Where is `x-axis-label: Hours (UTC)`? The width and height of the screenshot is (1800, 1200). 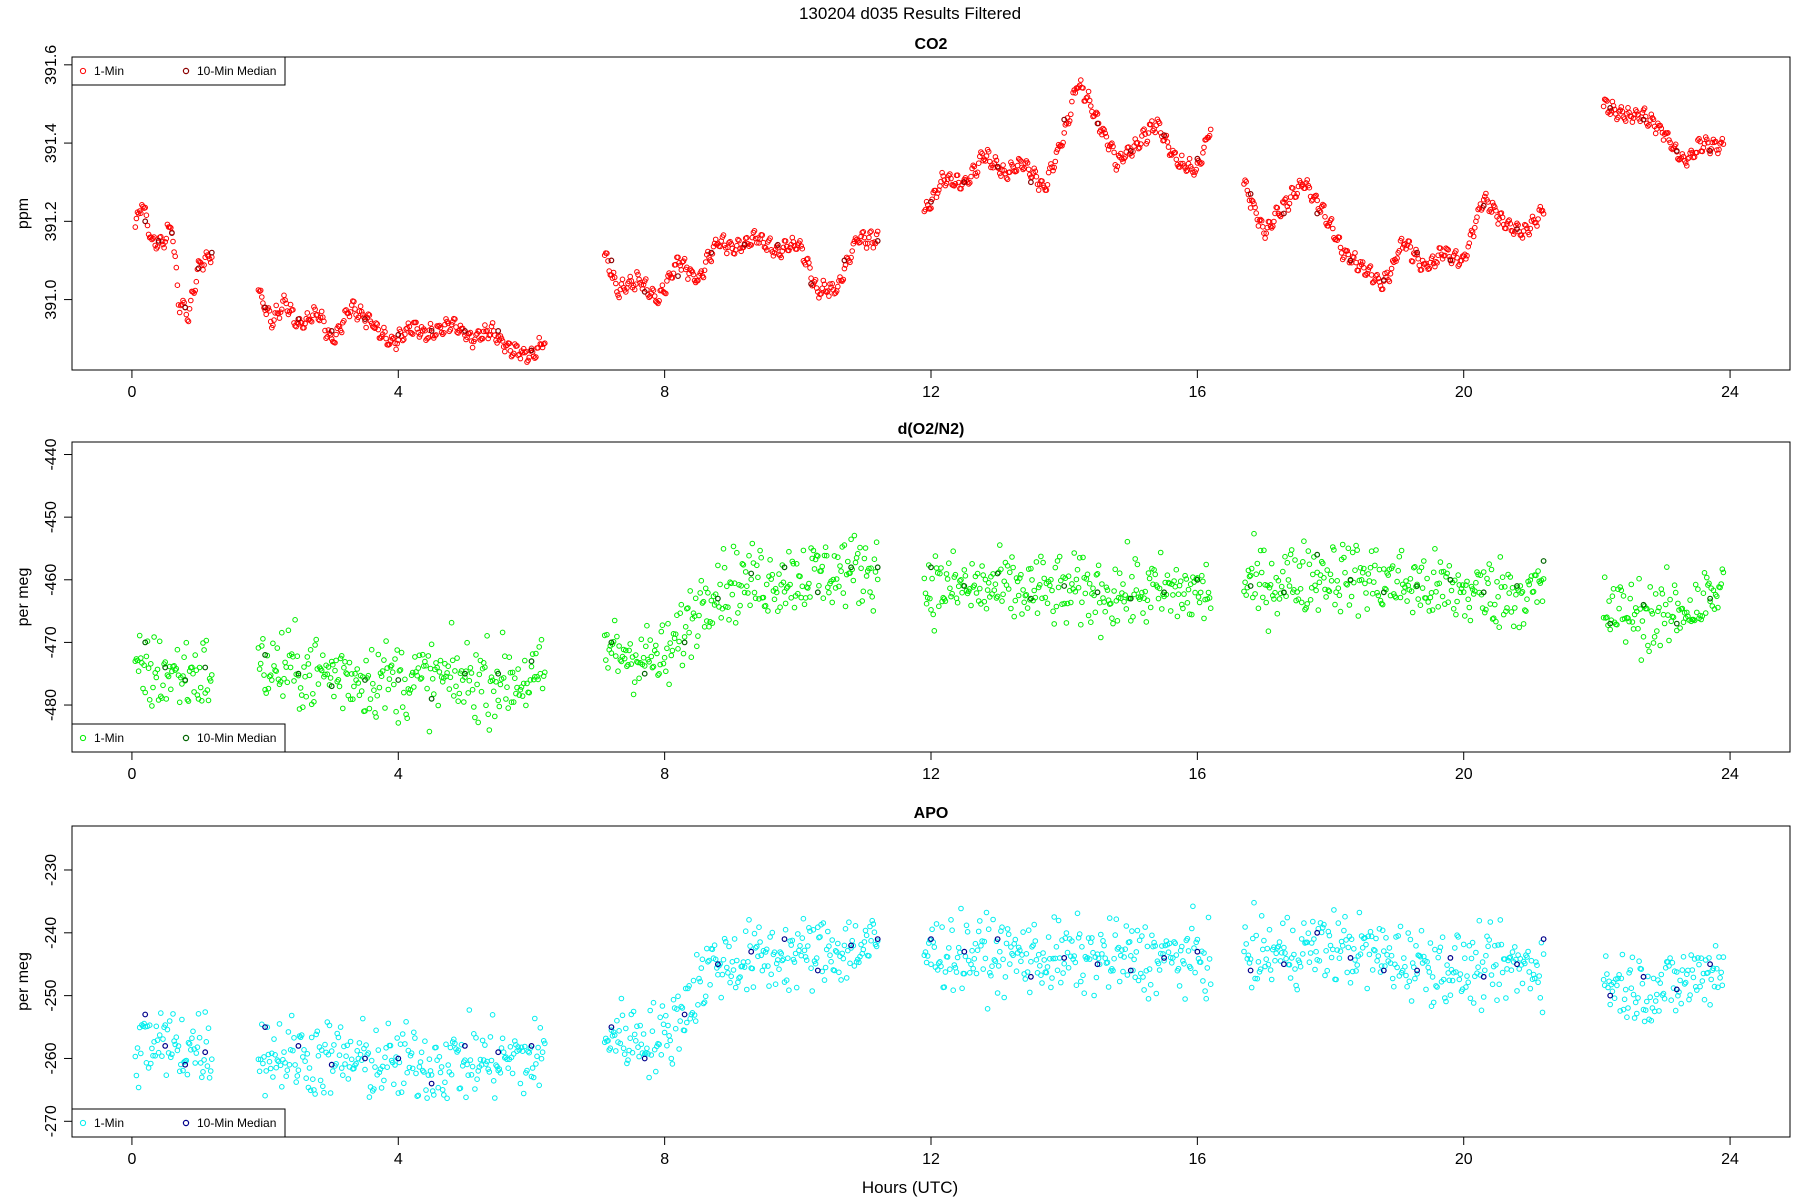 x-axis-label: Hours (UTC) is located at coordinates (910, 1187).